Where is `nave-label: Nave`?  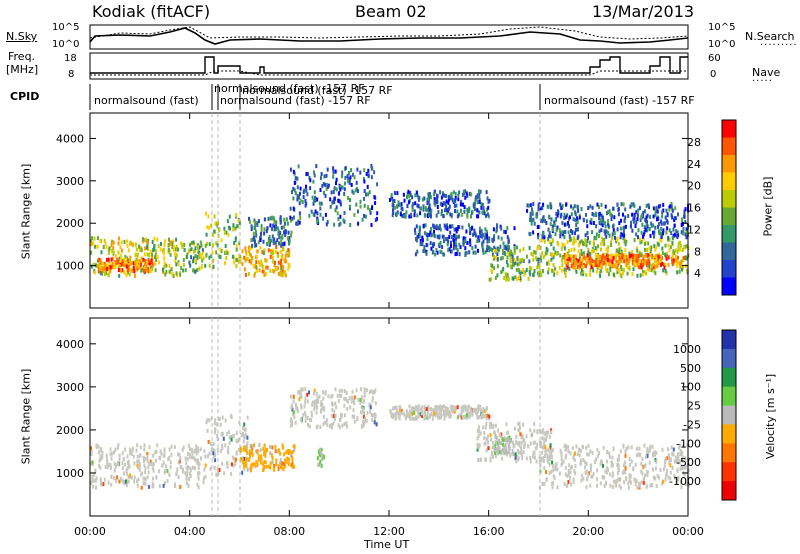
nave-label: Nave is located at coordinates (766, 72).